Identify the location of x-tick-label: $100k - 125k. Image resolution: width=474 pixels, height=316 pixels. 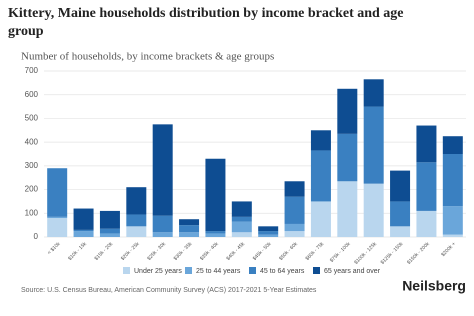
(365, 253).